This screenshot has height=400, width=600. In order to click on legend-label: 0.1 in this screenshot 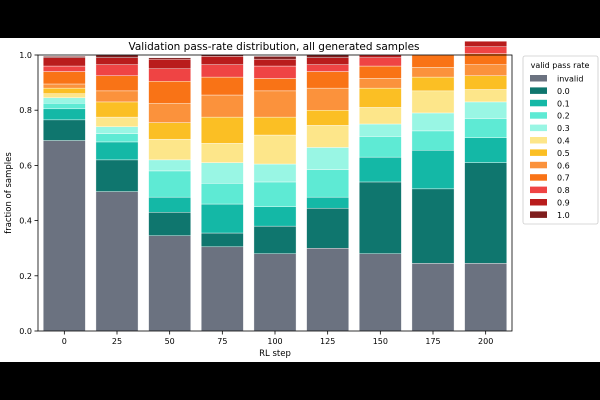, I will do `click(563, 103)`.